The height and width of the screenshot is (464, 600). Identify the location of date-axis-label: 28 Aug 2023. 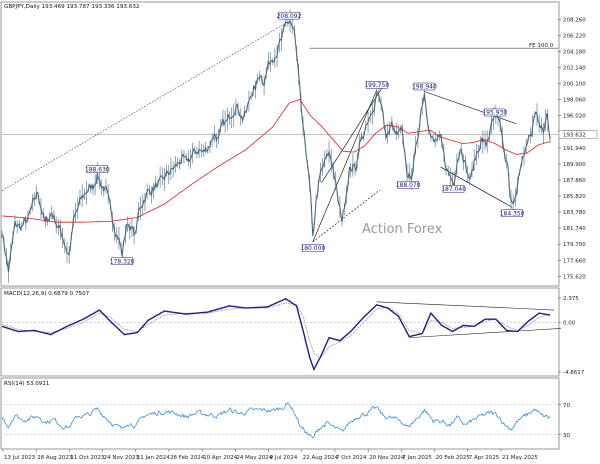
(55, 458).